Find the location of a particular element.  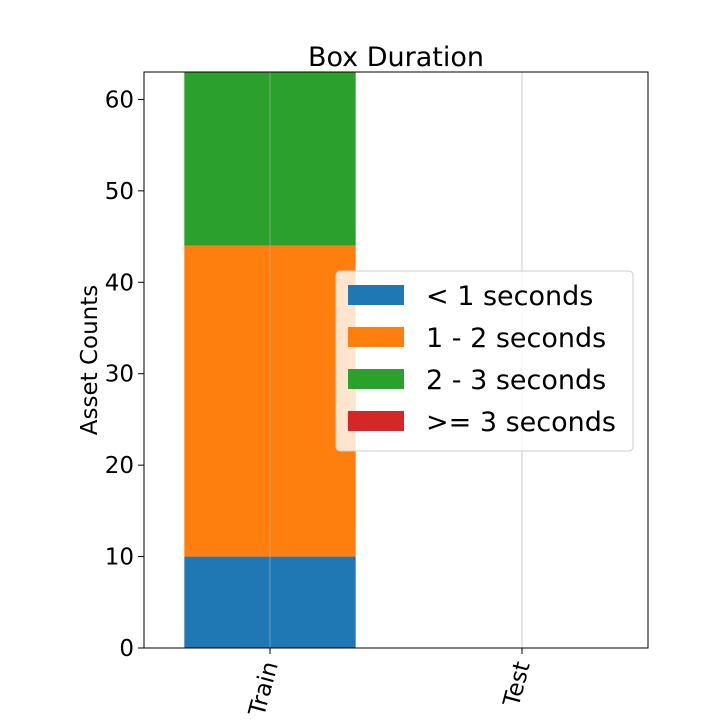

chart-title: Box Duration is located at coordinates (396, 57).